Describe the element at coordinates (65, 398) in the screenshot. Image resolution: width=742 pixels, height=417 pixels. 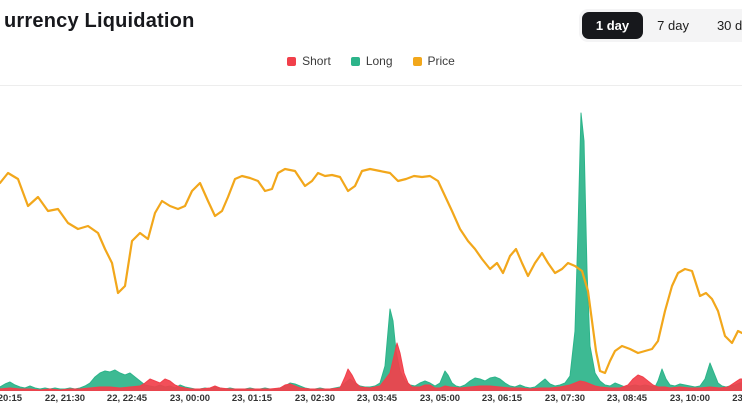
I see `x-tick-label: 22, 21:30` at that location.